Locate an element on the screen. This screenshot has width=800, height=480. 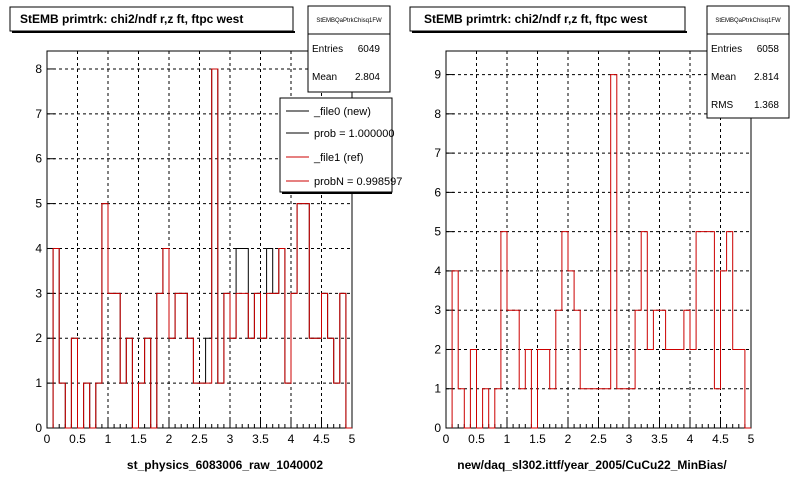
right-stats-entries: 6058 is located at coordinates (768, 49).